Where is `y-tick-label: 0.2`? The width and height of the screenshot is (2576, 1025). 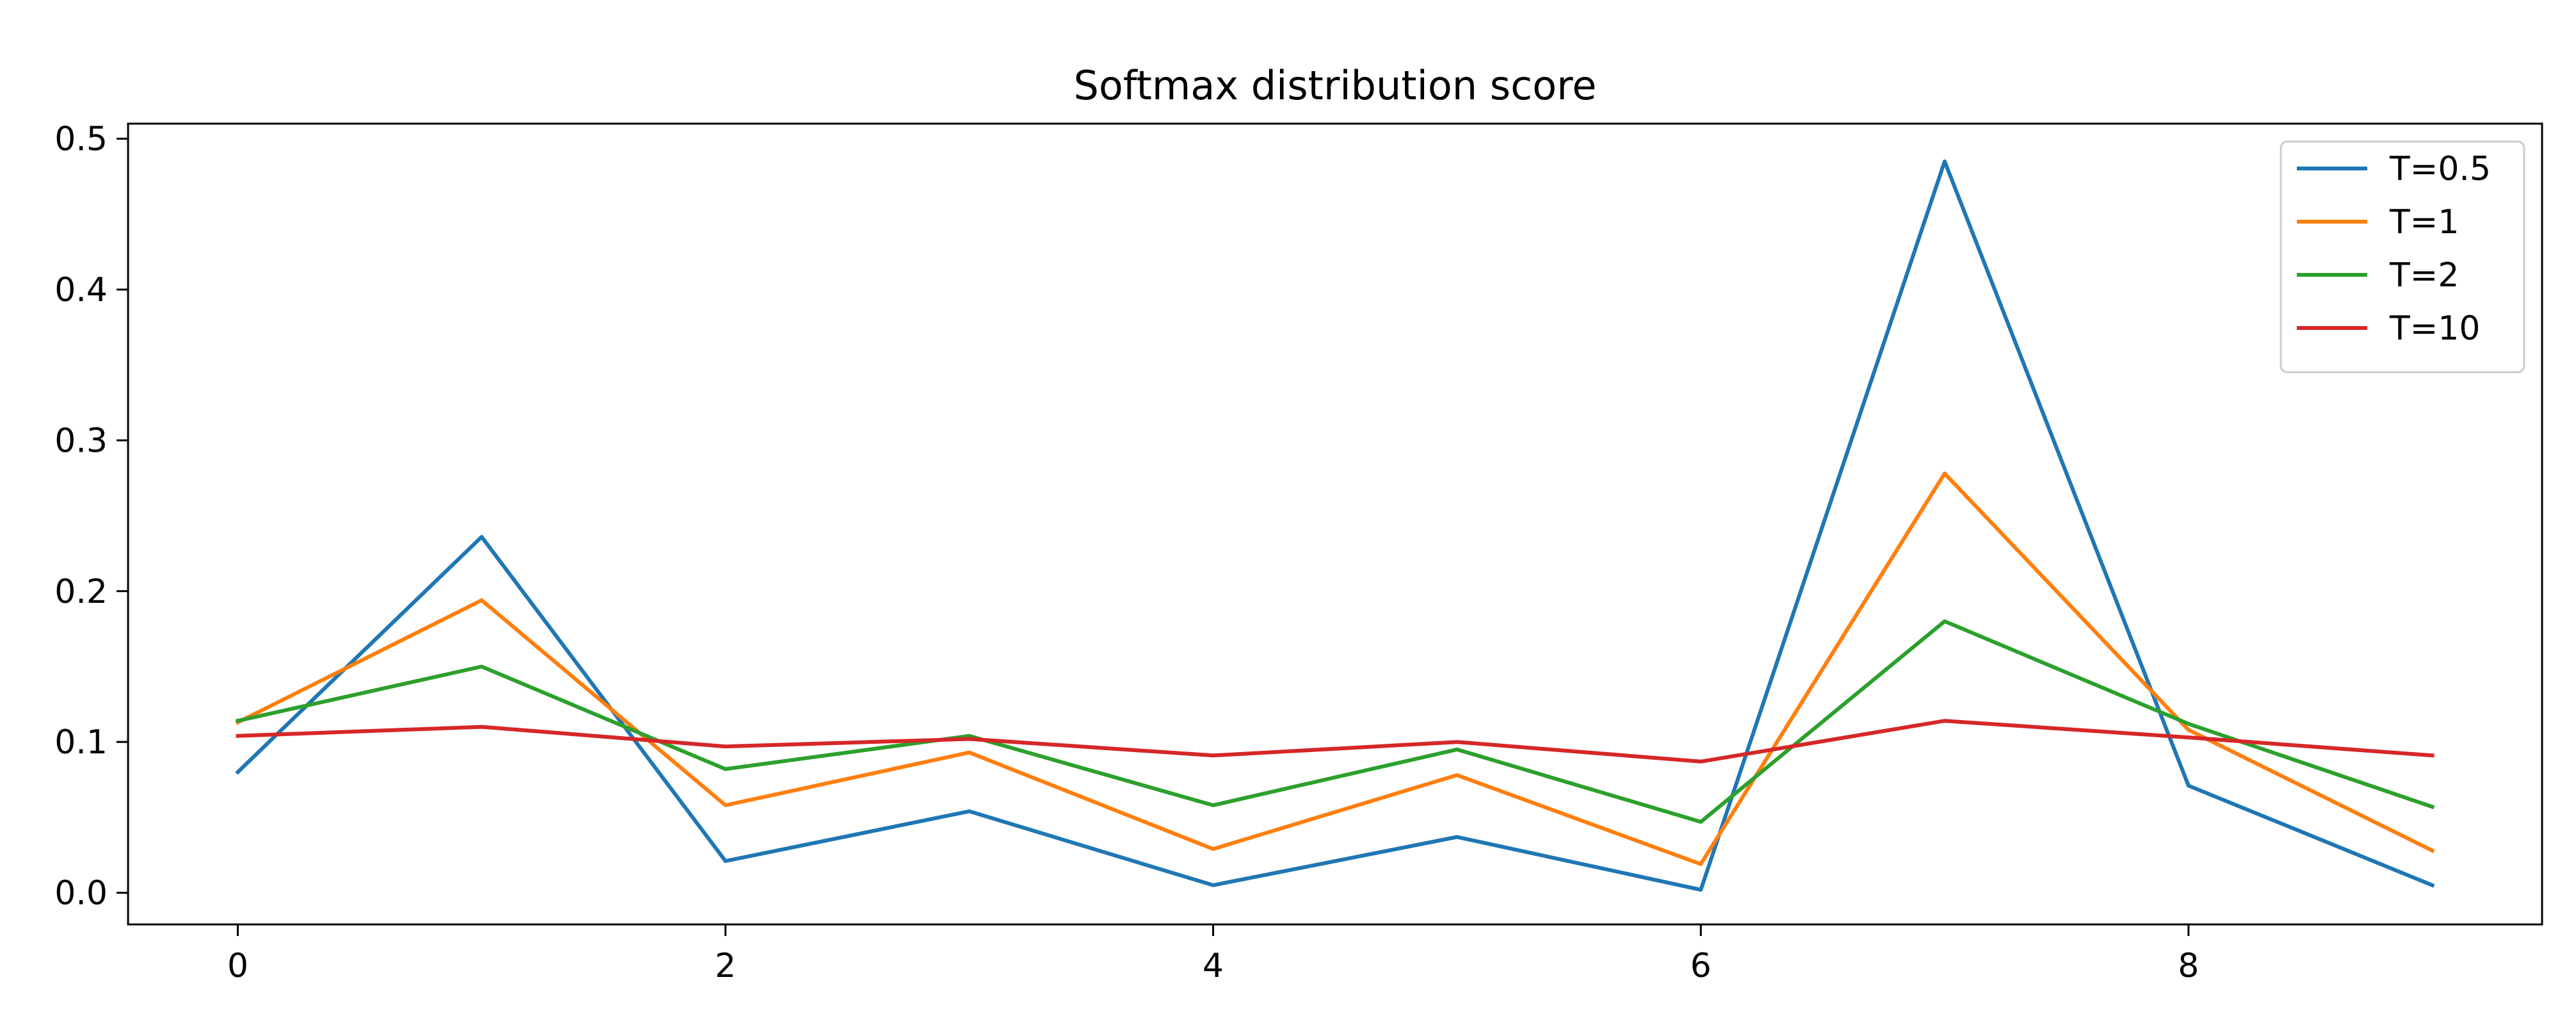 y-tick-label: 0.2 is located at coordinates (81, 592).